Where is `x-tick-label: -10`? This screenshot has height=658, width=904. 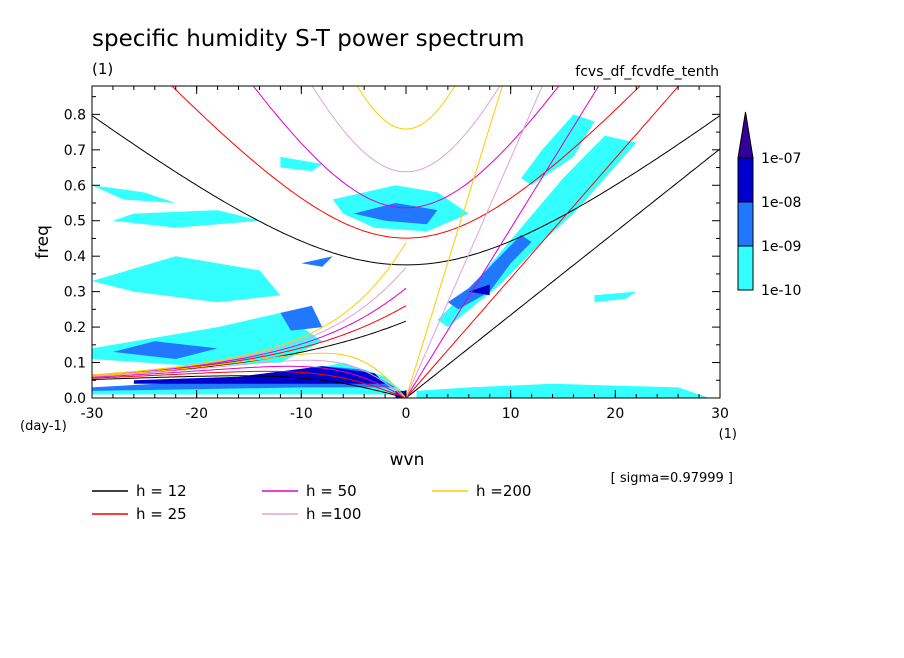 x-tick-label: -10 is located at coordinates (301, 414).